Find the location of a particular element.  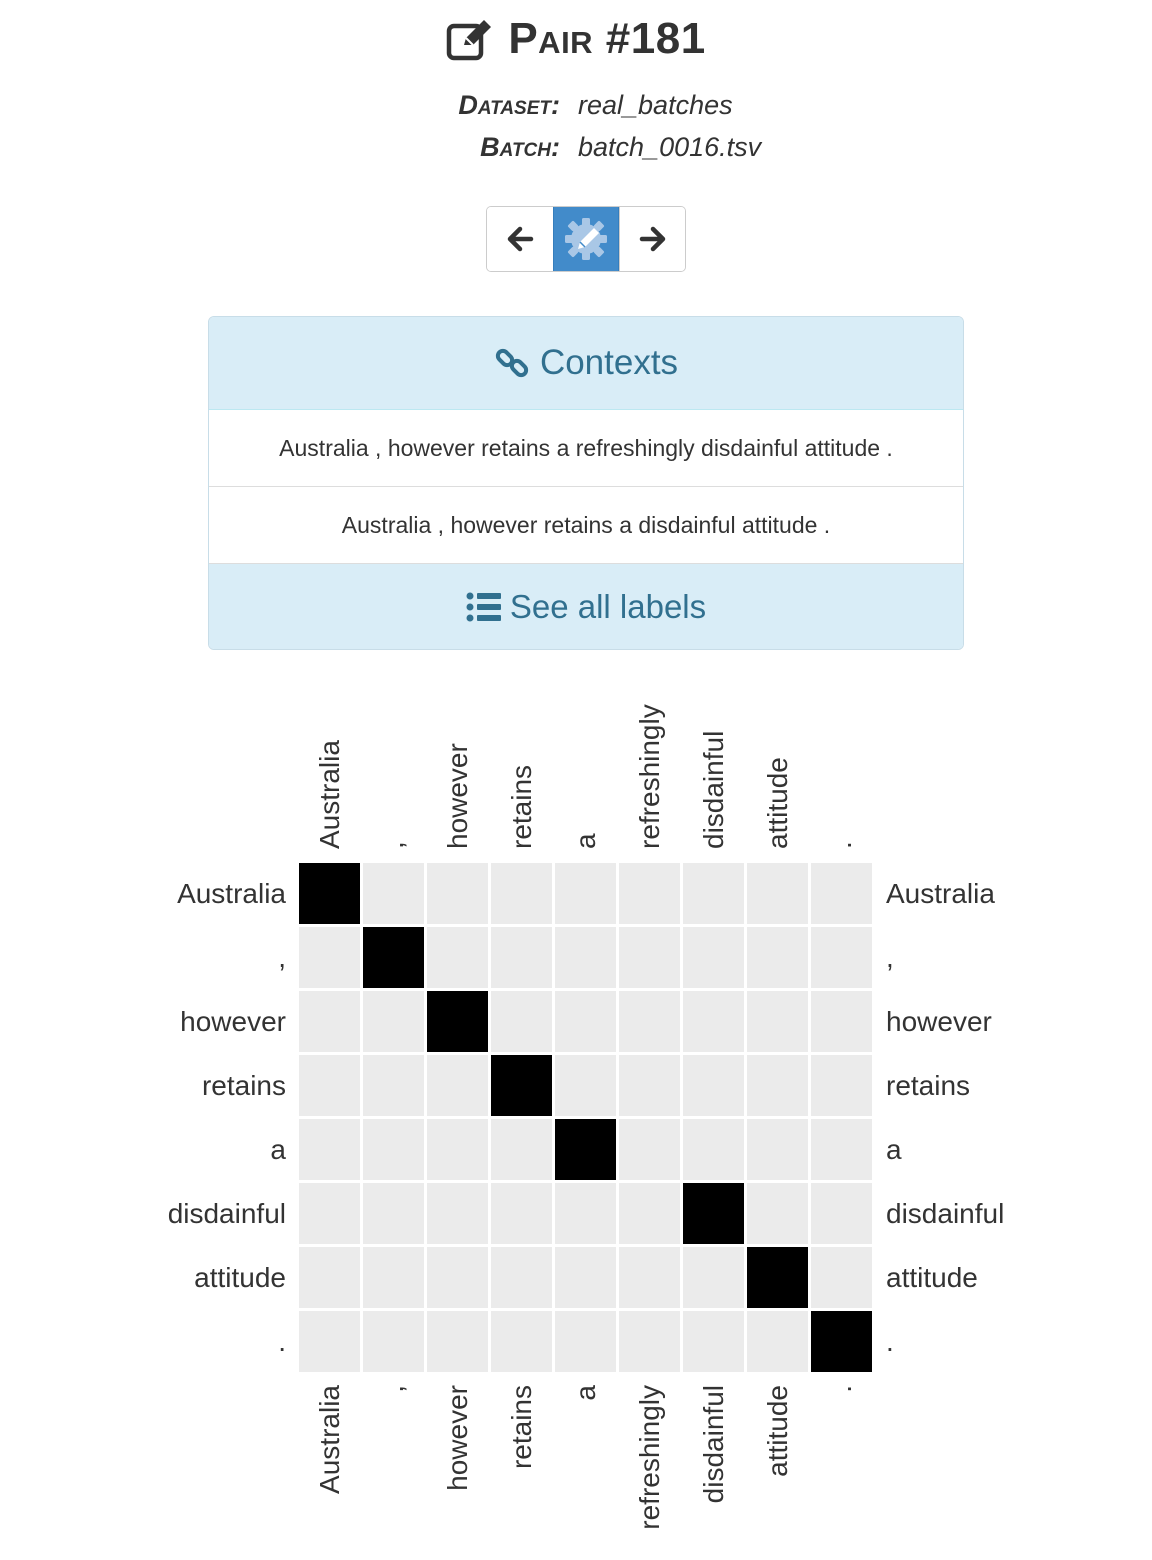

row-label-right: however is located at coordinates (939, 1021).